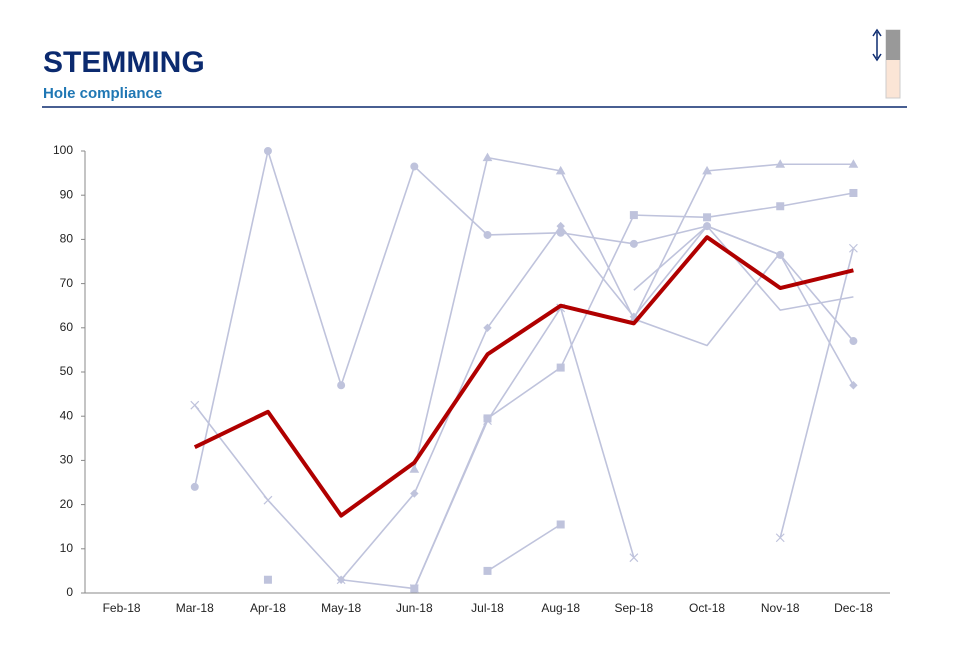  What do you see at coordinates (780, 608) in the screenshot?
I see `x-tick-label: Nov-18` at bounding box center [780, 608].